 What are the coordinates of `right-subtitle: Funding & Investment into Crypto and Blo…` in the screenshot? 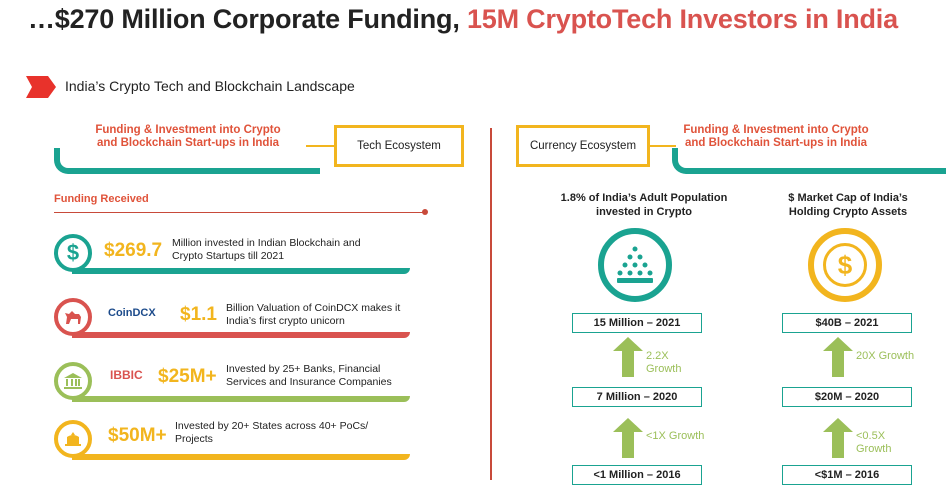 It's located at (776, 136).